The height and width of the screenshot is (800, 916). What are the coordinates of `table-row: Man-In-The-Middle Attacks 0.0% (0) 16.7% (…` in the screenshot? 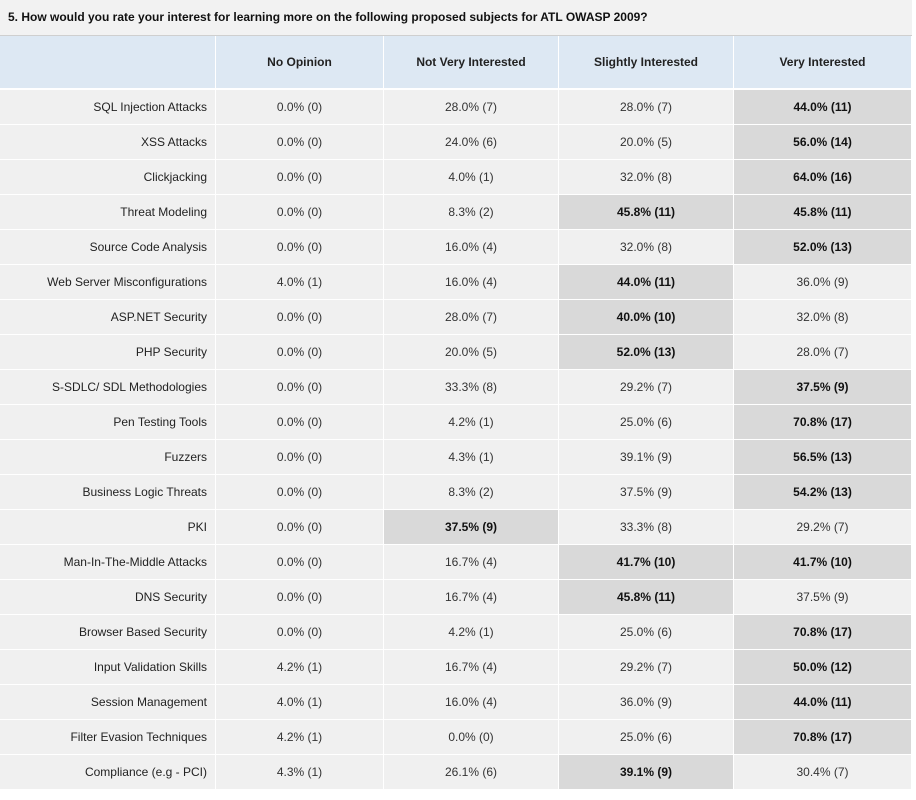 It's located at (456, 562).